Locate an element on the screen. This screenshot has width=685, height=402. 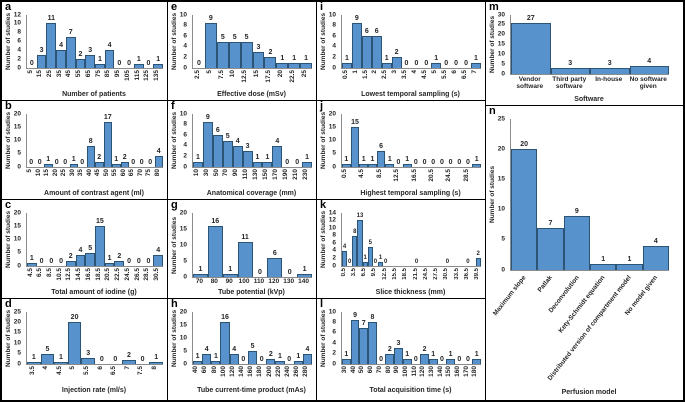
x-axis-title: Effective dose (mSv) is located at coordinates (251, 94).